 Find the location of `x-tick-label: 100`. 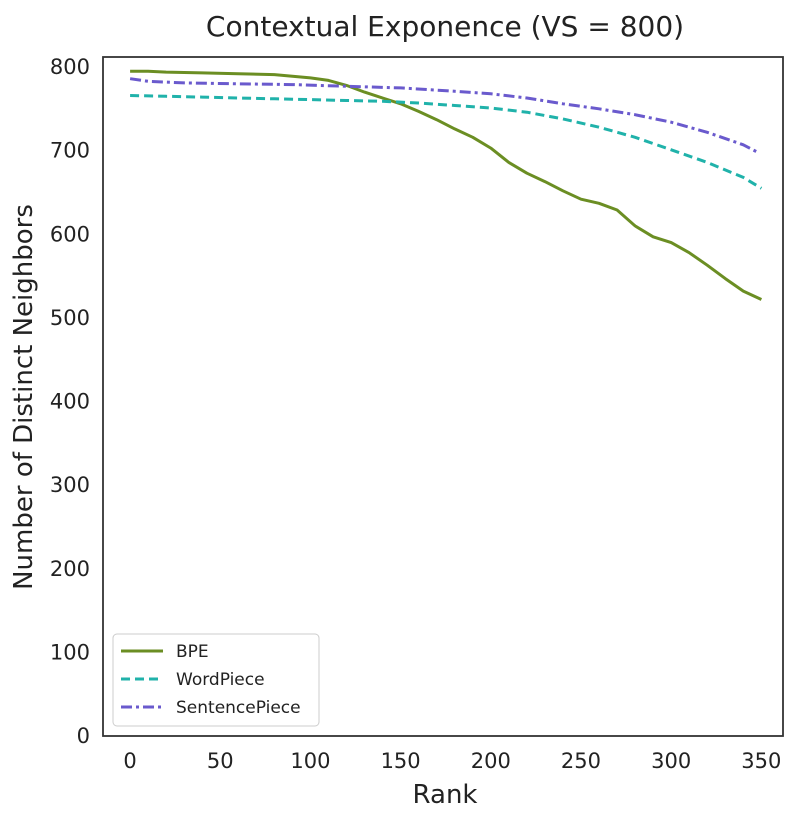

x-tick-label: 100 is located at coordinates (310, 761).